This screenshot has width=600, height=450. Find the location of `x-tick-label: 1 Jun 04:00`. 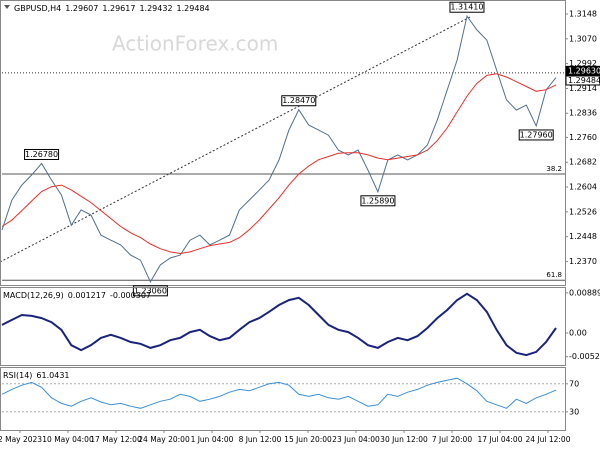

x-tick-label: 1 Jun 04:00 is located at coordinates (212, 439).